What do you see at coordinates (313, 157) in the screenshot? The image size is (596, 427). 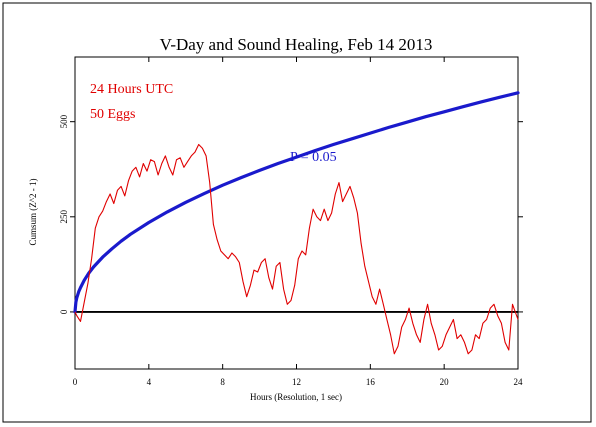 I see `annotation-p-value: P = 0.05` at bounding box center [313, 157].